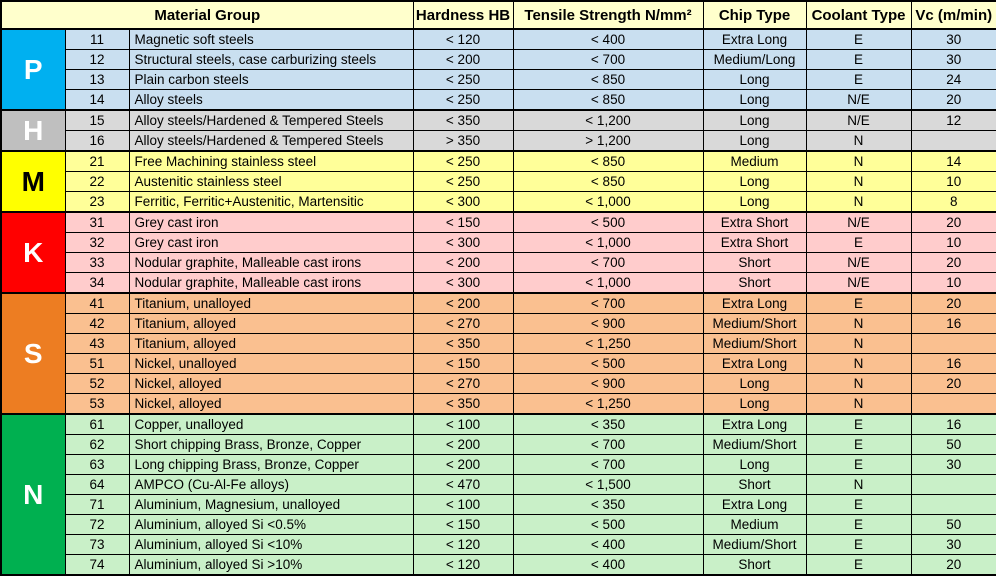  Describe the element at coordinates (271, 343) in the screenshot. I see `material-name-cell: Titanium, alloyed` at that location.